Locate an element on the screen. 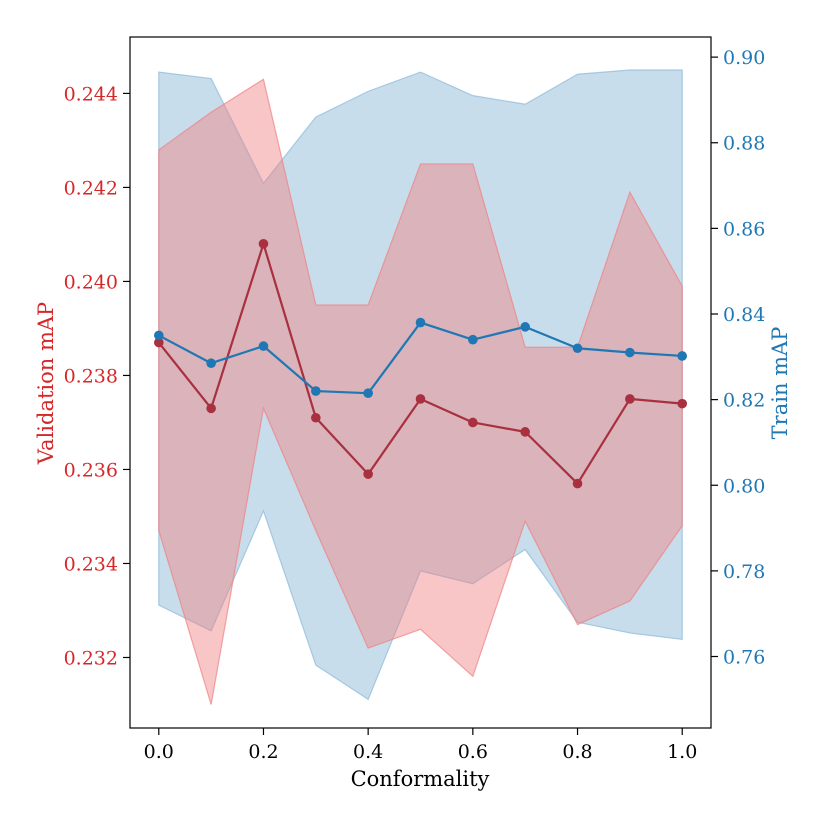 Image resolution: width=830 pixels, height=830 pixels. right-tick-label-6: 0.88 is located at coordinates (744, 144).